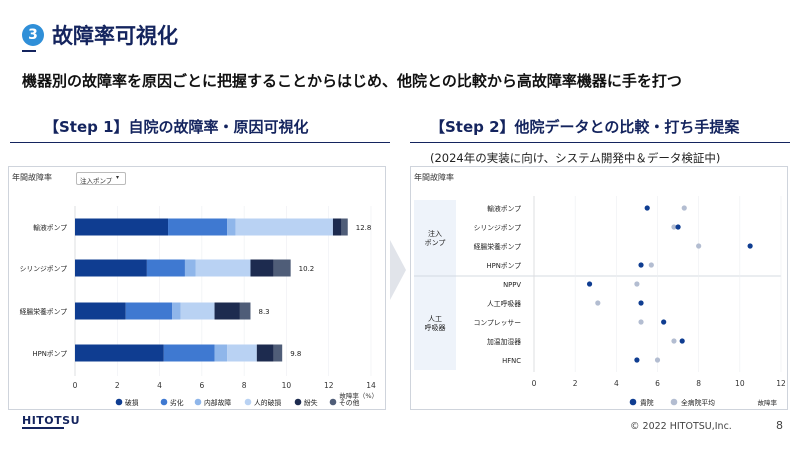 The height and width of the screenshot is (450, 800). What do you see at coordinates (51, 420) in the screenshot?
I see `company-logo: HITOTSU` at bounding box center [51, 420].